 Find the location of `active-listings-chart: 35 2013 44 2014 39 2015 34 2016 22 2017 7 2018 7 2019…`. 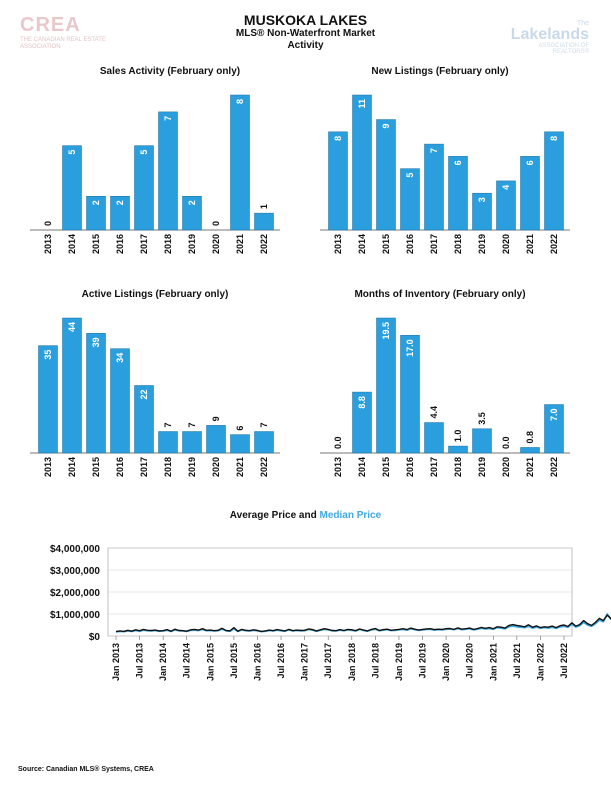

active-listings-chart: 35 2013 44 2014 39 2015 34 2016 22 2017 7 2018 7 2019… is located at coordinates (155, 397).